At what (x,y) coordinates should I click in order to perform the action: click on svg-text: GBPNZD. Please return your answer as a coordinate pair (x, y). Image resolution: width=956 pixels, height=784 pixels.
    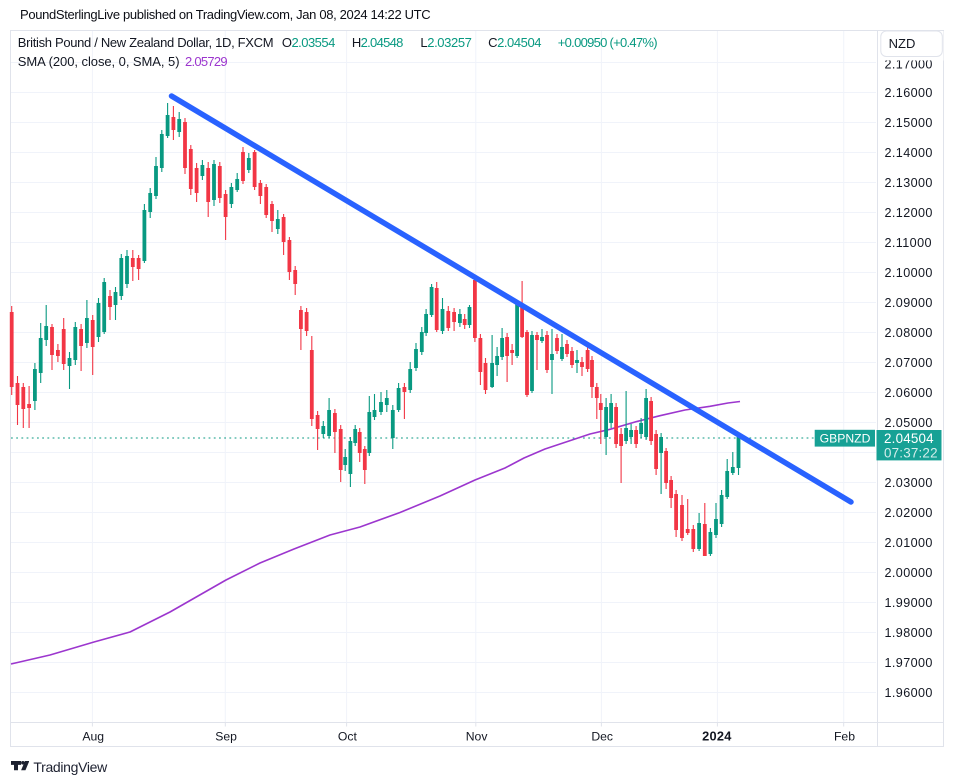
    Looking at the image, I should click on (845, 438).